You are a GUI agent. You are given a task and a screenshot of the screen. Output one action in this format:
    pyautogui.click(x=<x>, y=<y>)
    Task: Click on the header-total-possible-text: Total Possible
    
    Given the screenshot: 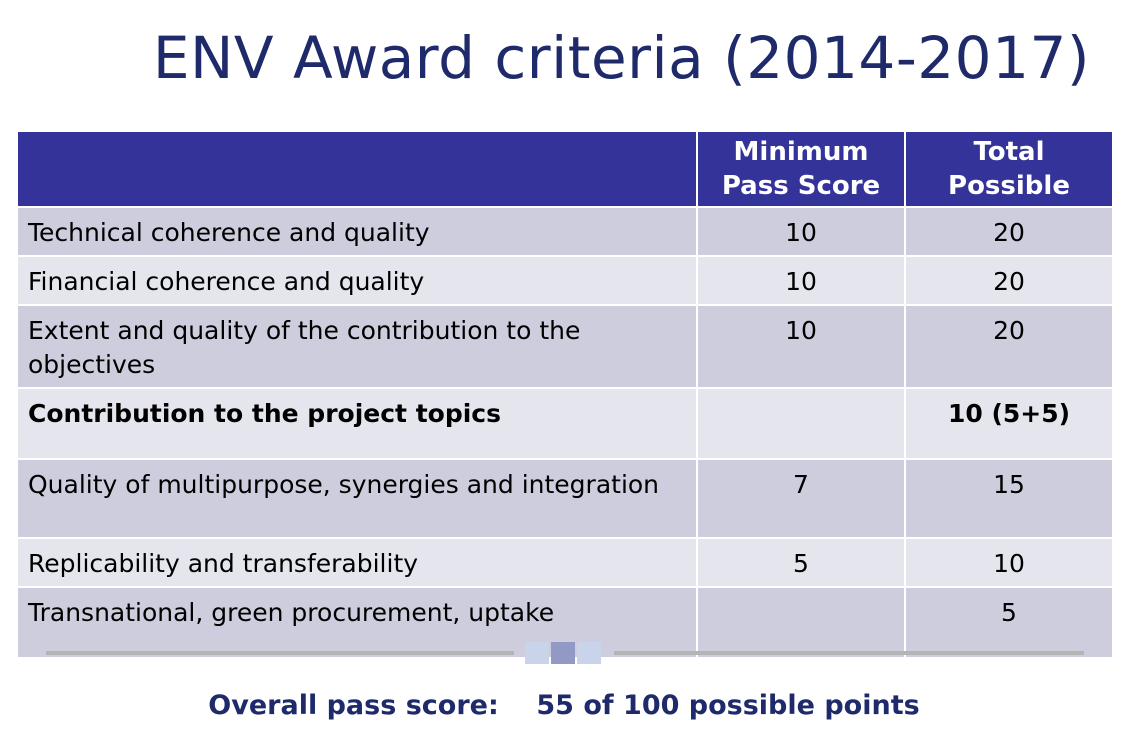 What is the action you would take?
    pyautogui.click(x=1009, y=169)
    